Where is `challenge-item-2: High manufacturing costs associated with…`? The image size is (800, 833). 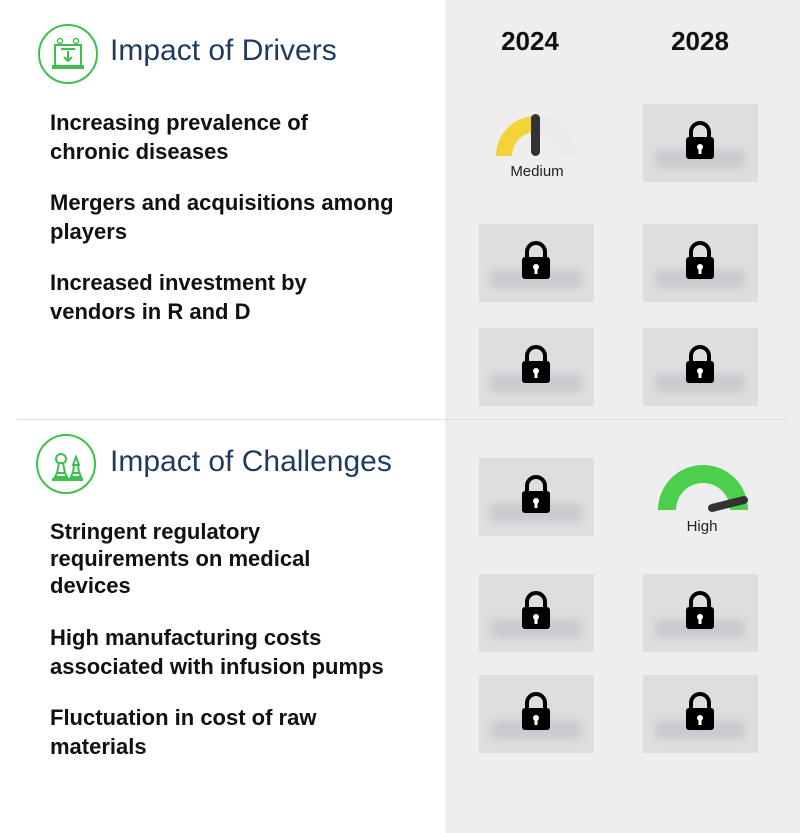 challenge-item-2: High manufacturing costs associated with… is located at coordinates (217, 652).